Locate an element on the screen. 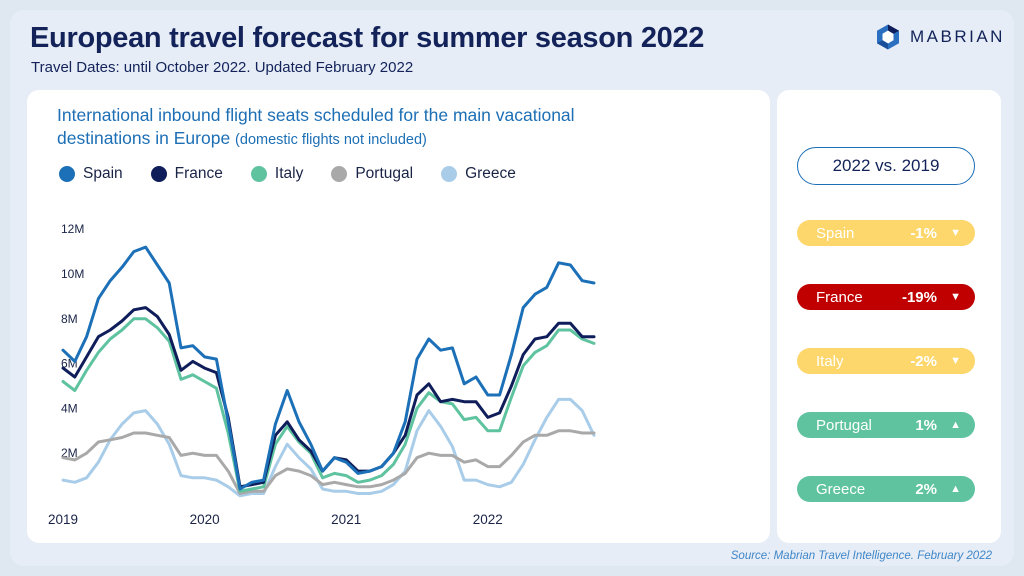  y-tick-label: 12M is located at coordinates (72, 229).